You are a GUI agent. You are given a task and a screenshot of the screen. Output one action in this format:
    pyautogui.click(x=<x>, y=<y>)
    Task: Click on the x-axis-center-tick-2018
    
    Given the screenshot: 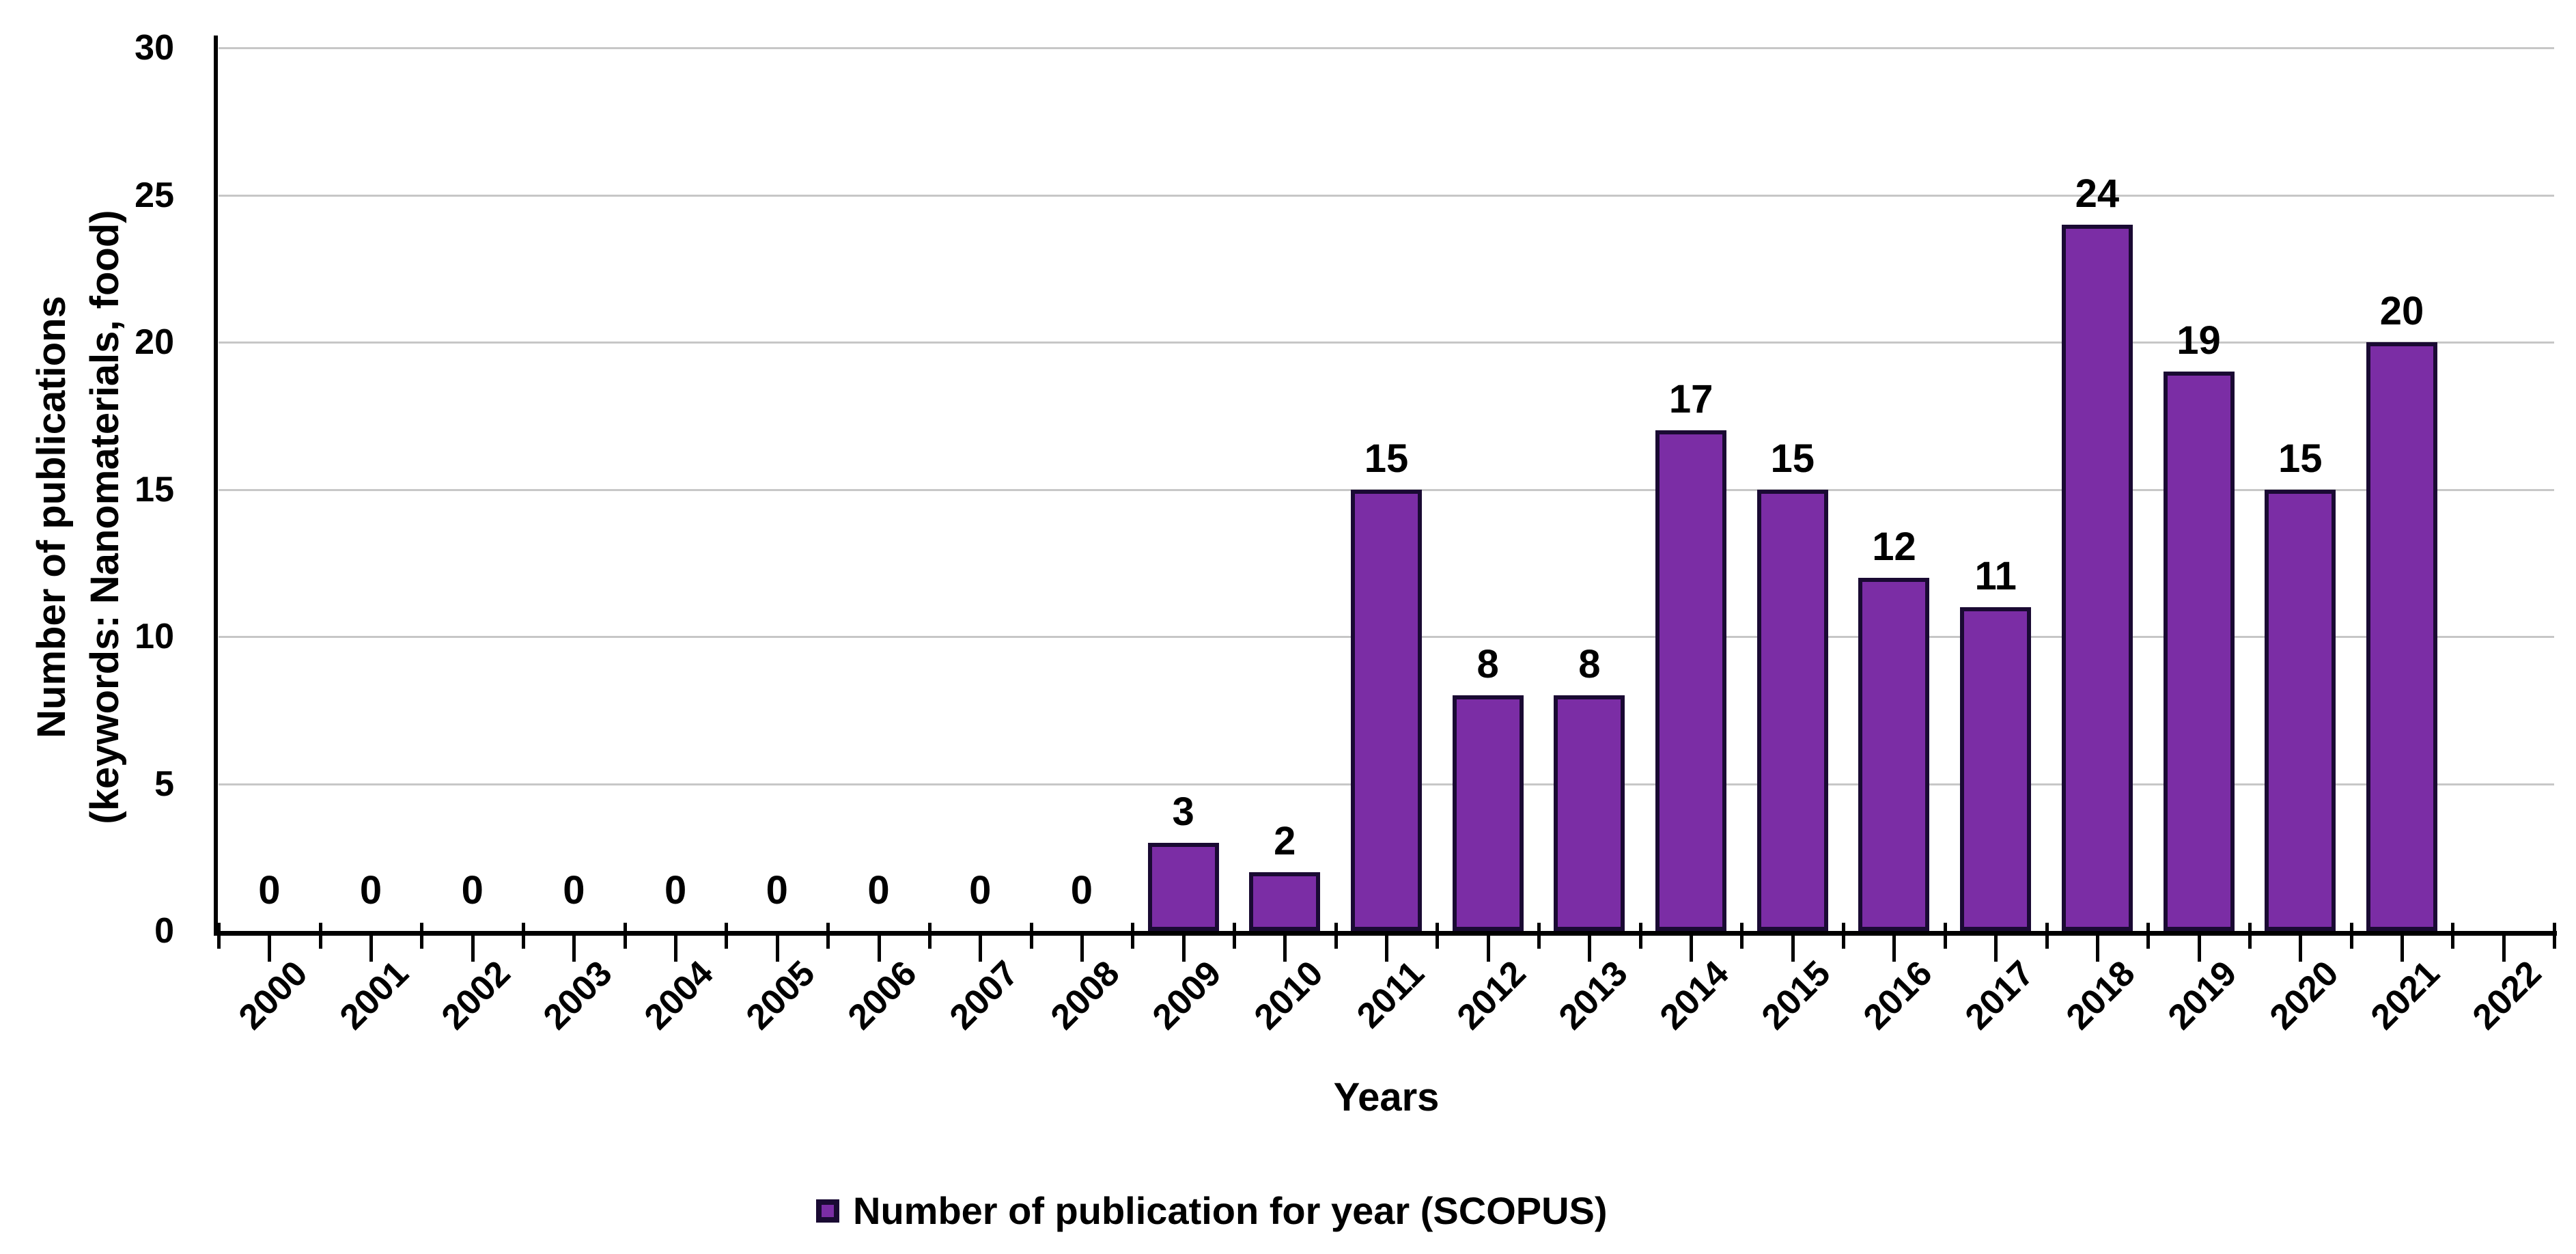 What is the action you would take?
    pyautogui.click(x=2097, y=947)
    